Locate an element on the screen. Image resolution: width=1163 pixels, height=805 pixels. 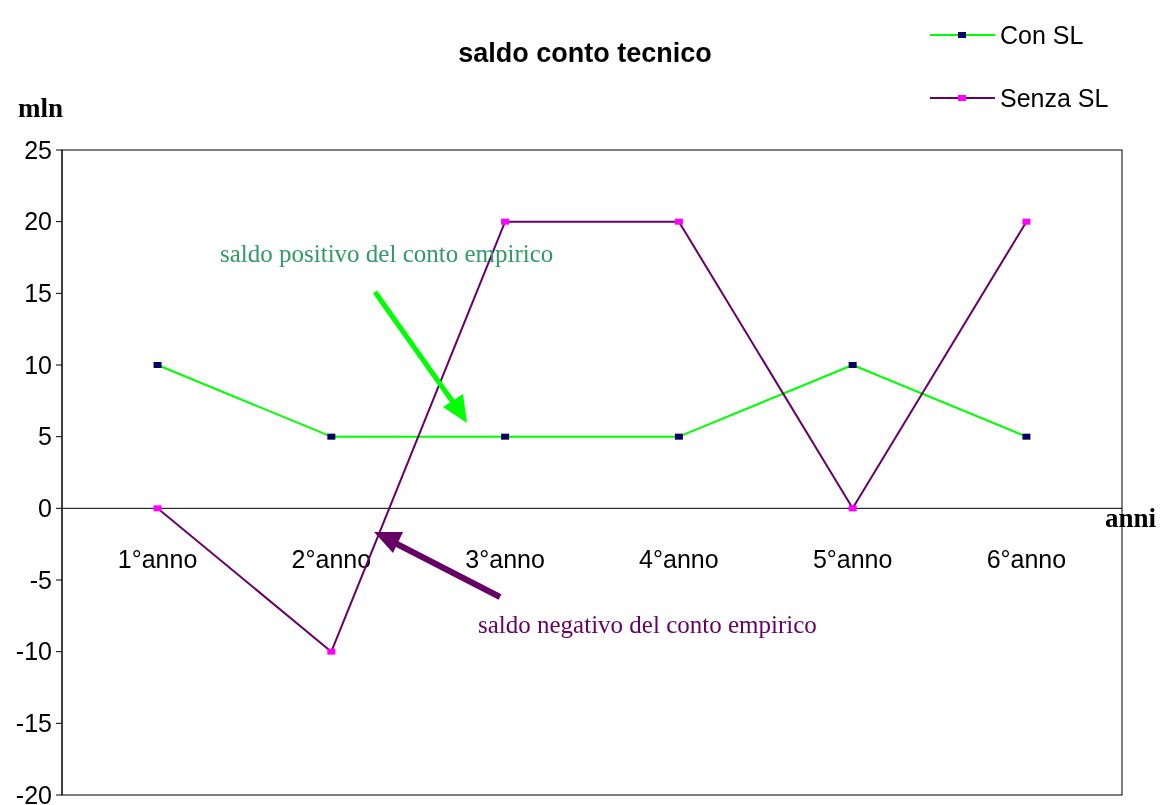
x-axis-title: anni is located at coordinates (1131, 518).